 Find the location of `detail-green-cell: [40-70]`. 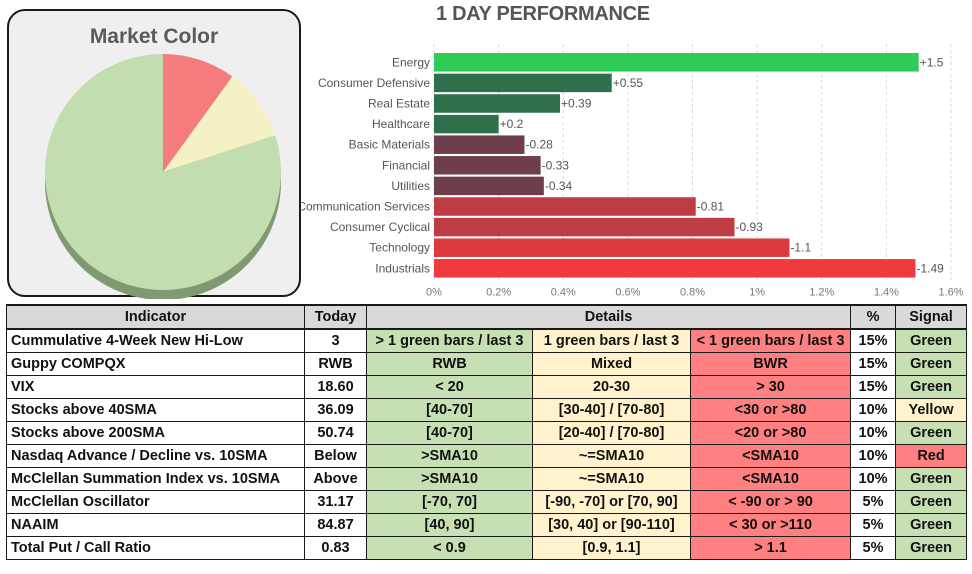

detail-green-cell: [40-70] is located at coordinates (449, 410).